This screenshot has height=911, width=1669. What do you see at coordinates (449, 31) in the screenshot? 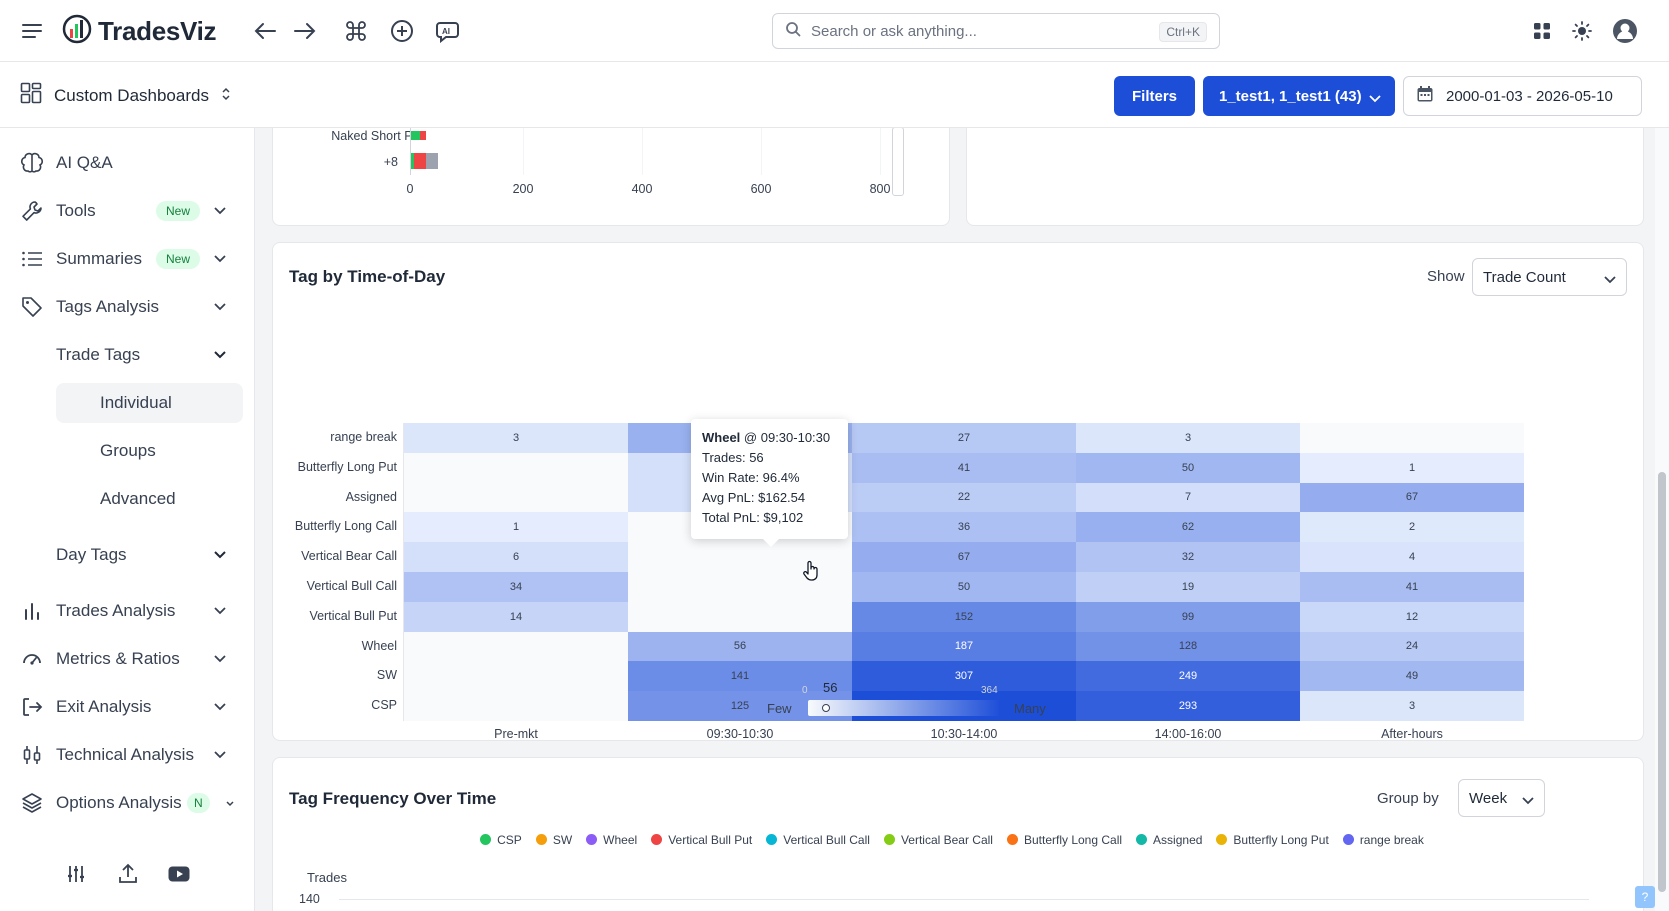
I see `ai-chat-icon: AI` at bounding box center [449, 31].